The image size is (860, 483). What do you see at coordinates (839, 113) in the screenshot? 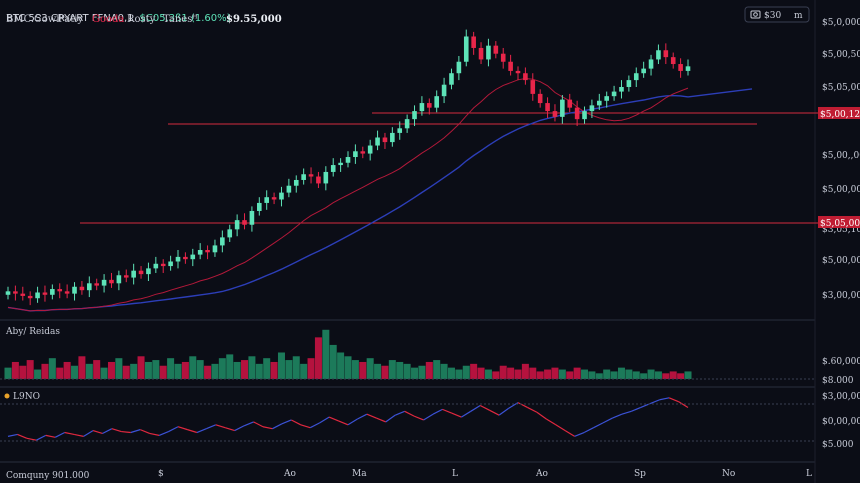
I see `price-tag-top` at bounding box center [839, 113].